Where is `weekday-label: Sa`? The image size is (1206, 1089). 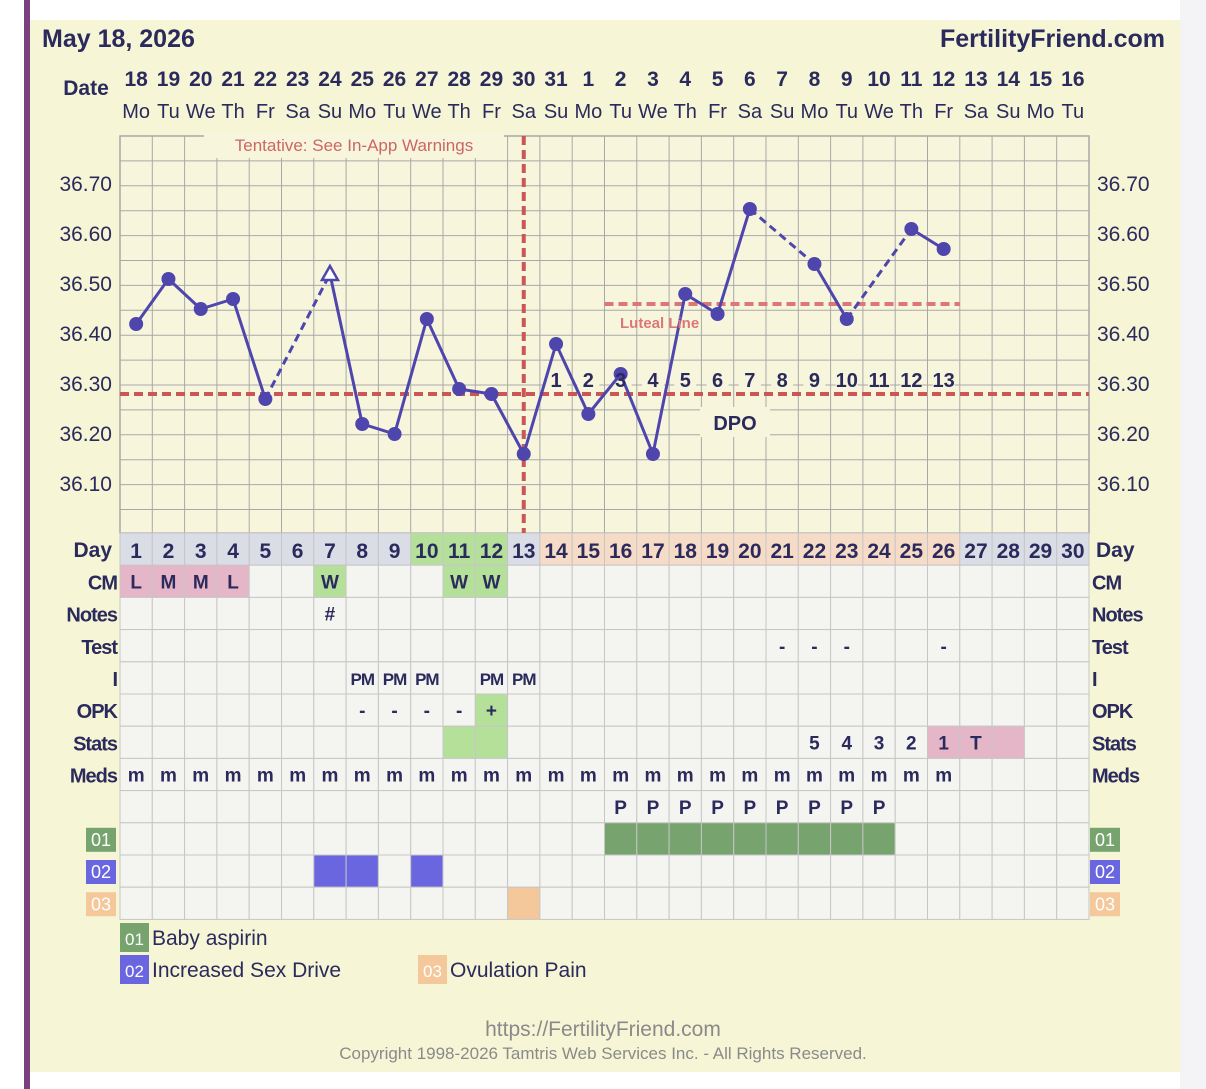
weekday-label: Sa is located at coordinates (524, 112).